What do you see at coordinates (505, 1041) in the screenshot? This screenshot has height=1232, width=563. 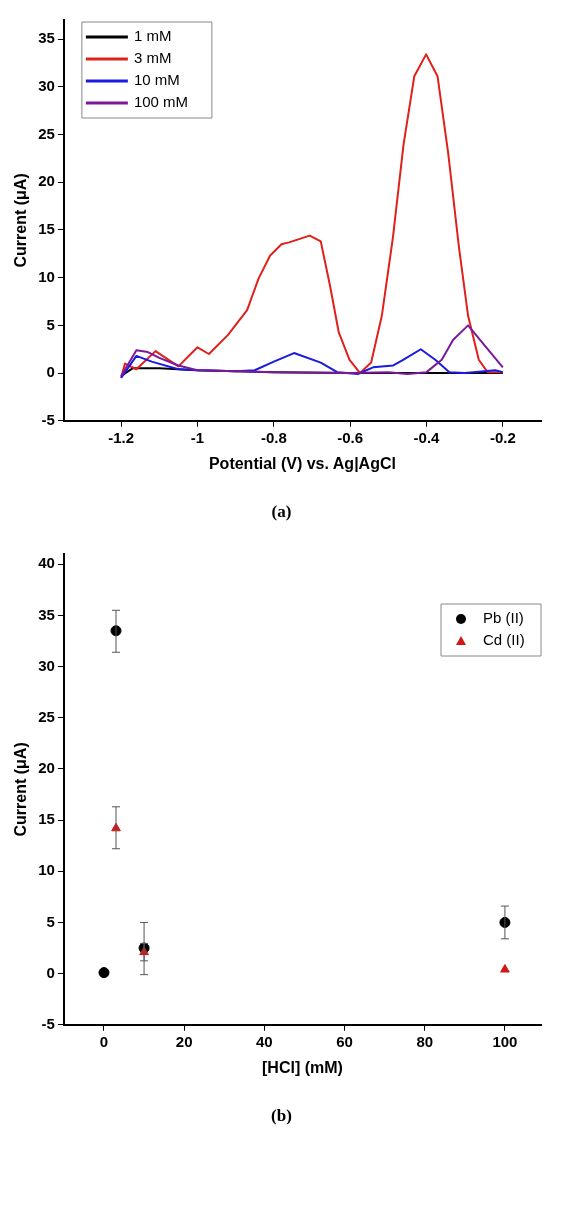 I see `x-tick-label: 100` at bounding box center [505, 1041].